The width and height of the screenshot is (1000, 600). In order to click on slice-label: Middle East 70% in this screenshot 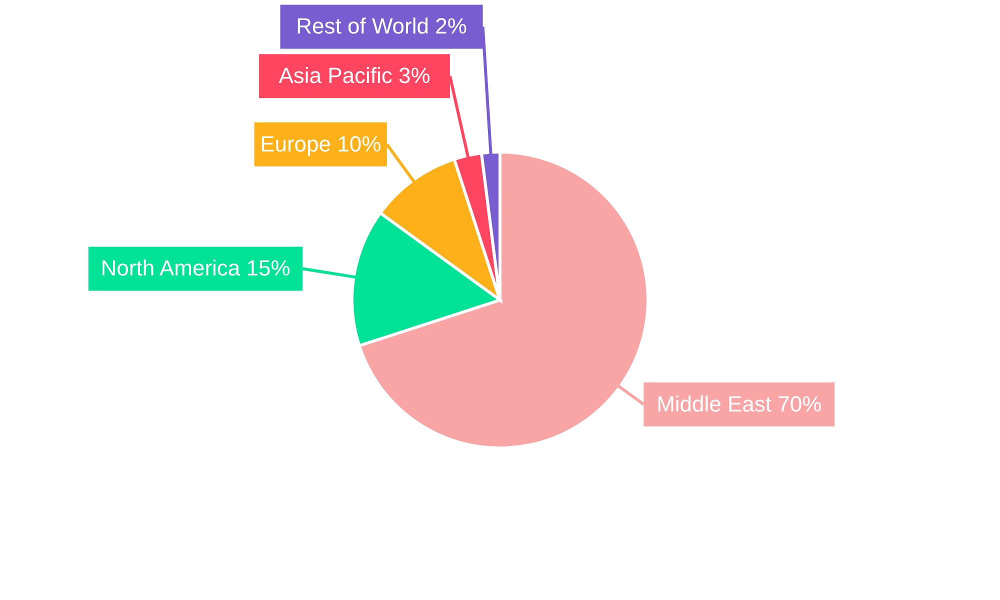, I will do `click(739, 403)`.